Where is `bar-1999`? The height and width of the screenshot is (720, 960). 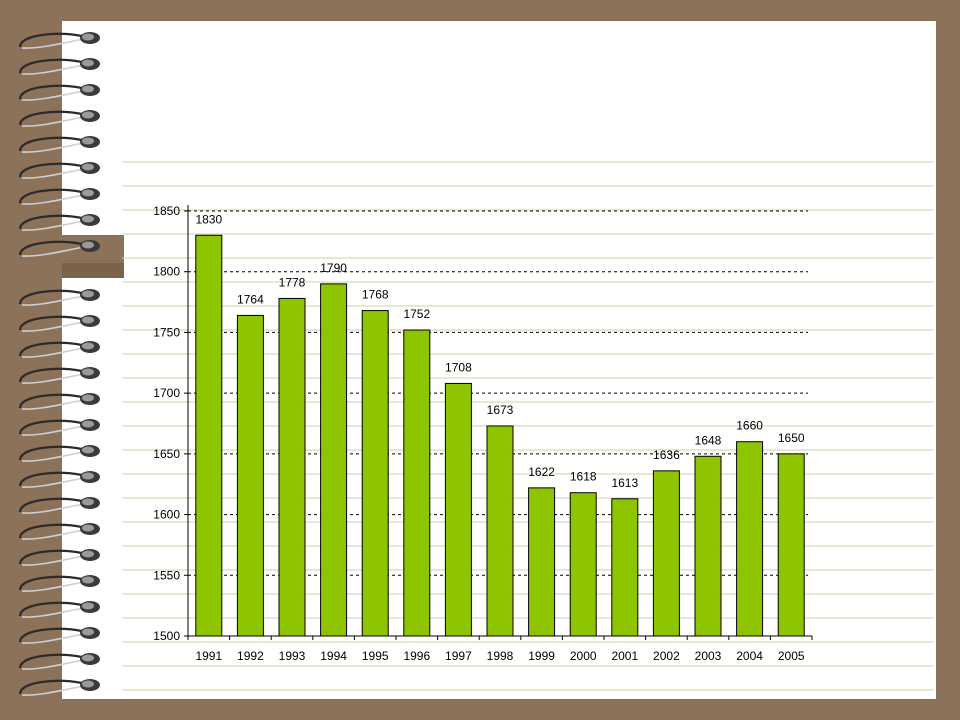 bar-1999 is located at coordinates (542, 562).